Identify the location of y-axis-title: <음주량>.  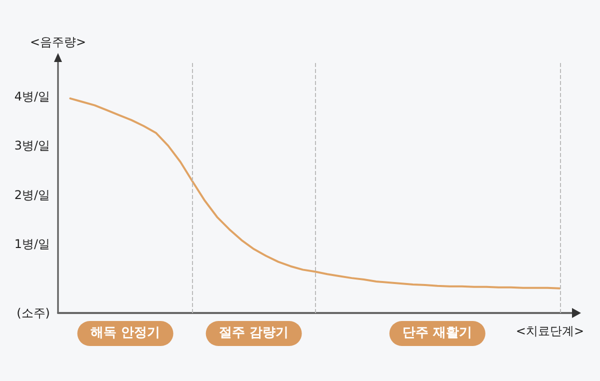
(58, 42).